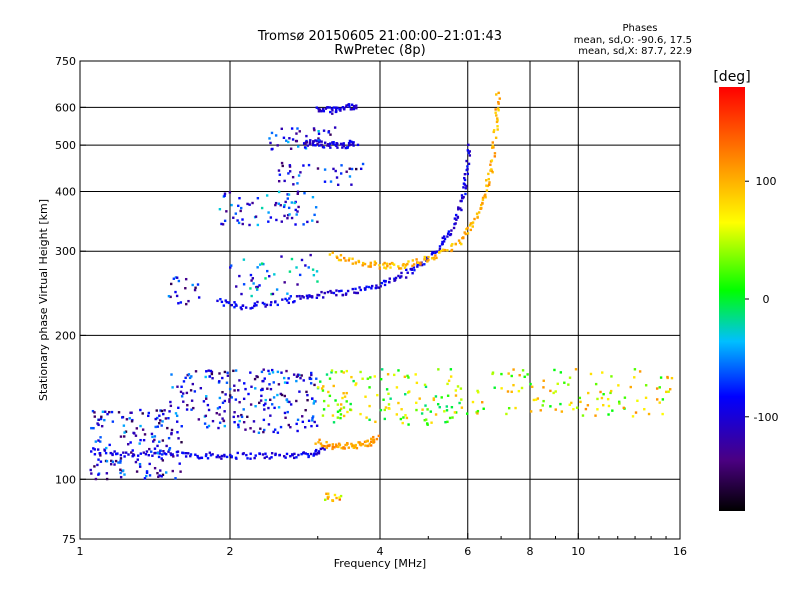 Image resolution: width=800 pixels, height=600 pixels. I want to click on colorbar-tick-label: 0, so click(766, 299).